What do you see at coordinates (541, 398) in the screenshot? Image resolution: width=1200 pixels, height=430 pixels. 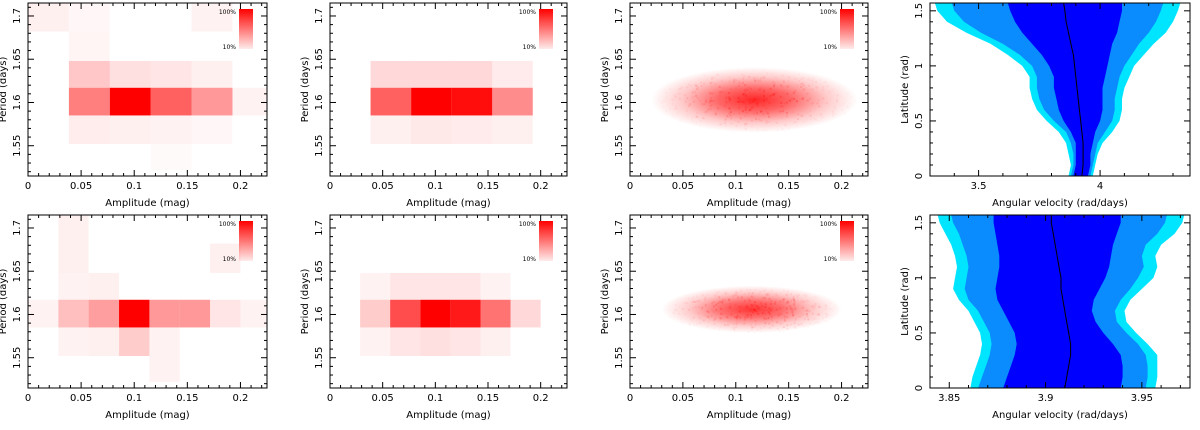 I see `x-tick-label: 0.2` at bounding box center [541, 398].